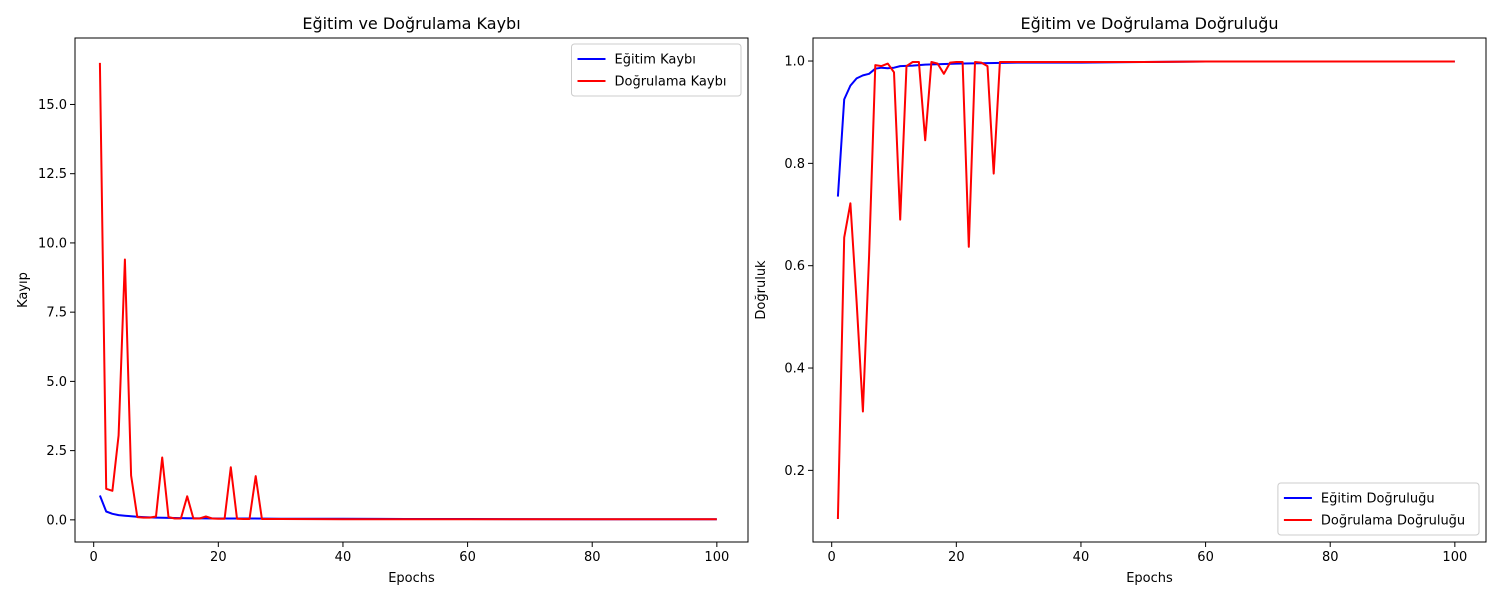 The width and height of the screenshot is (1500, 600). I want to click on legend: Eğitim Doğruluğu Doğrulama Doğruluğu, so click(1378, 509).